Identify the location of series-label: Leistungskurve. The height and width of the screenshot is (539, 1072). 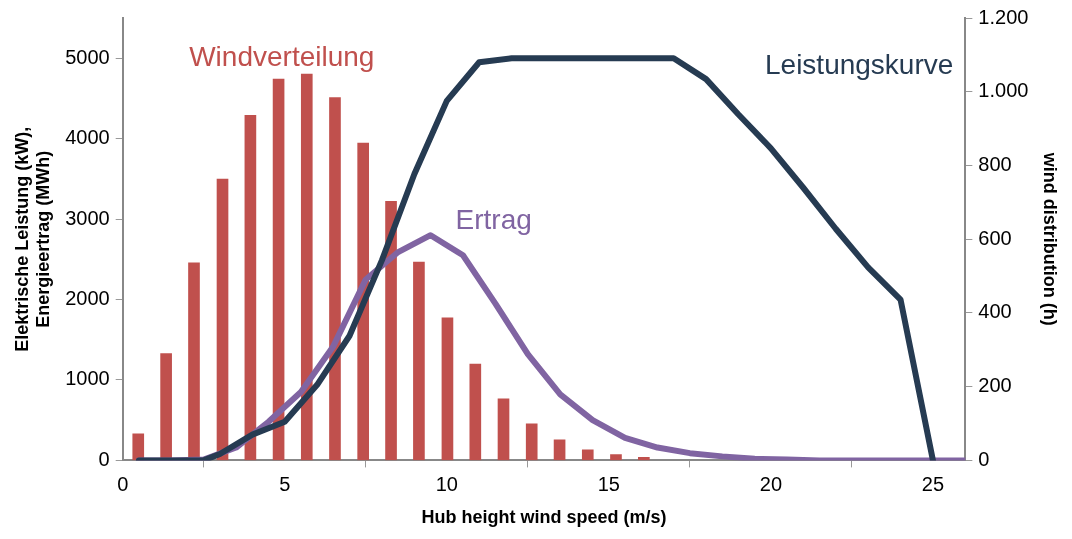
(859, 64).